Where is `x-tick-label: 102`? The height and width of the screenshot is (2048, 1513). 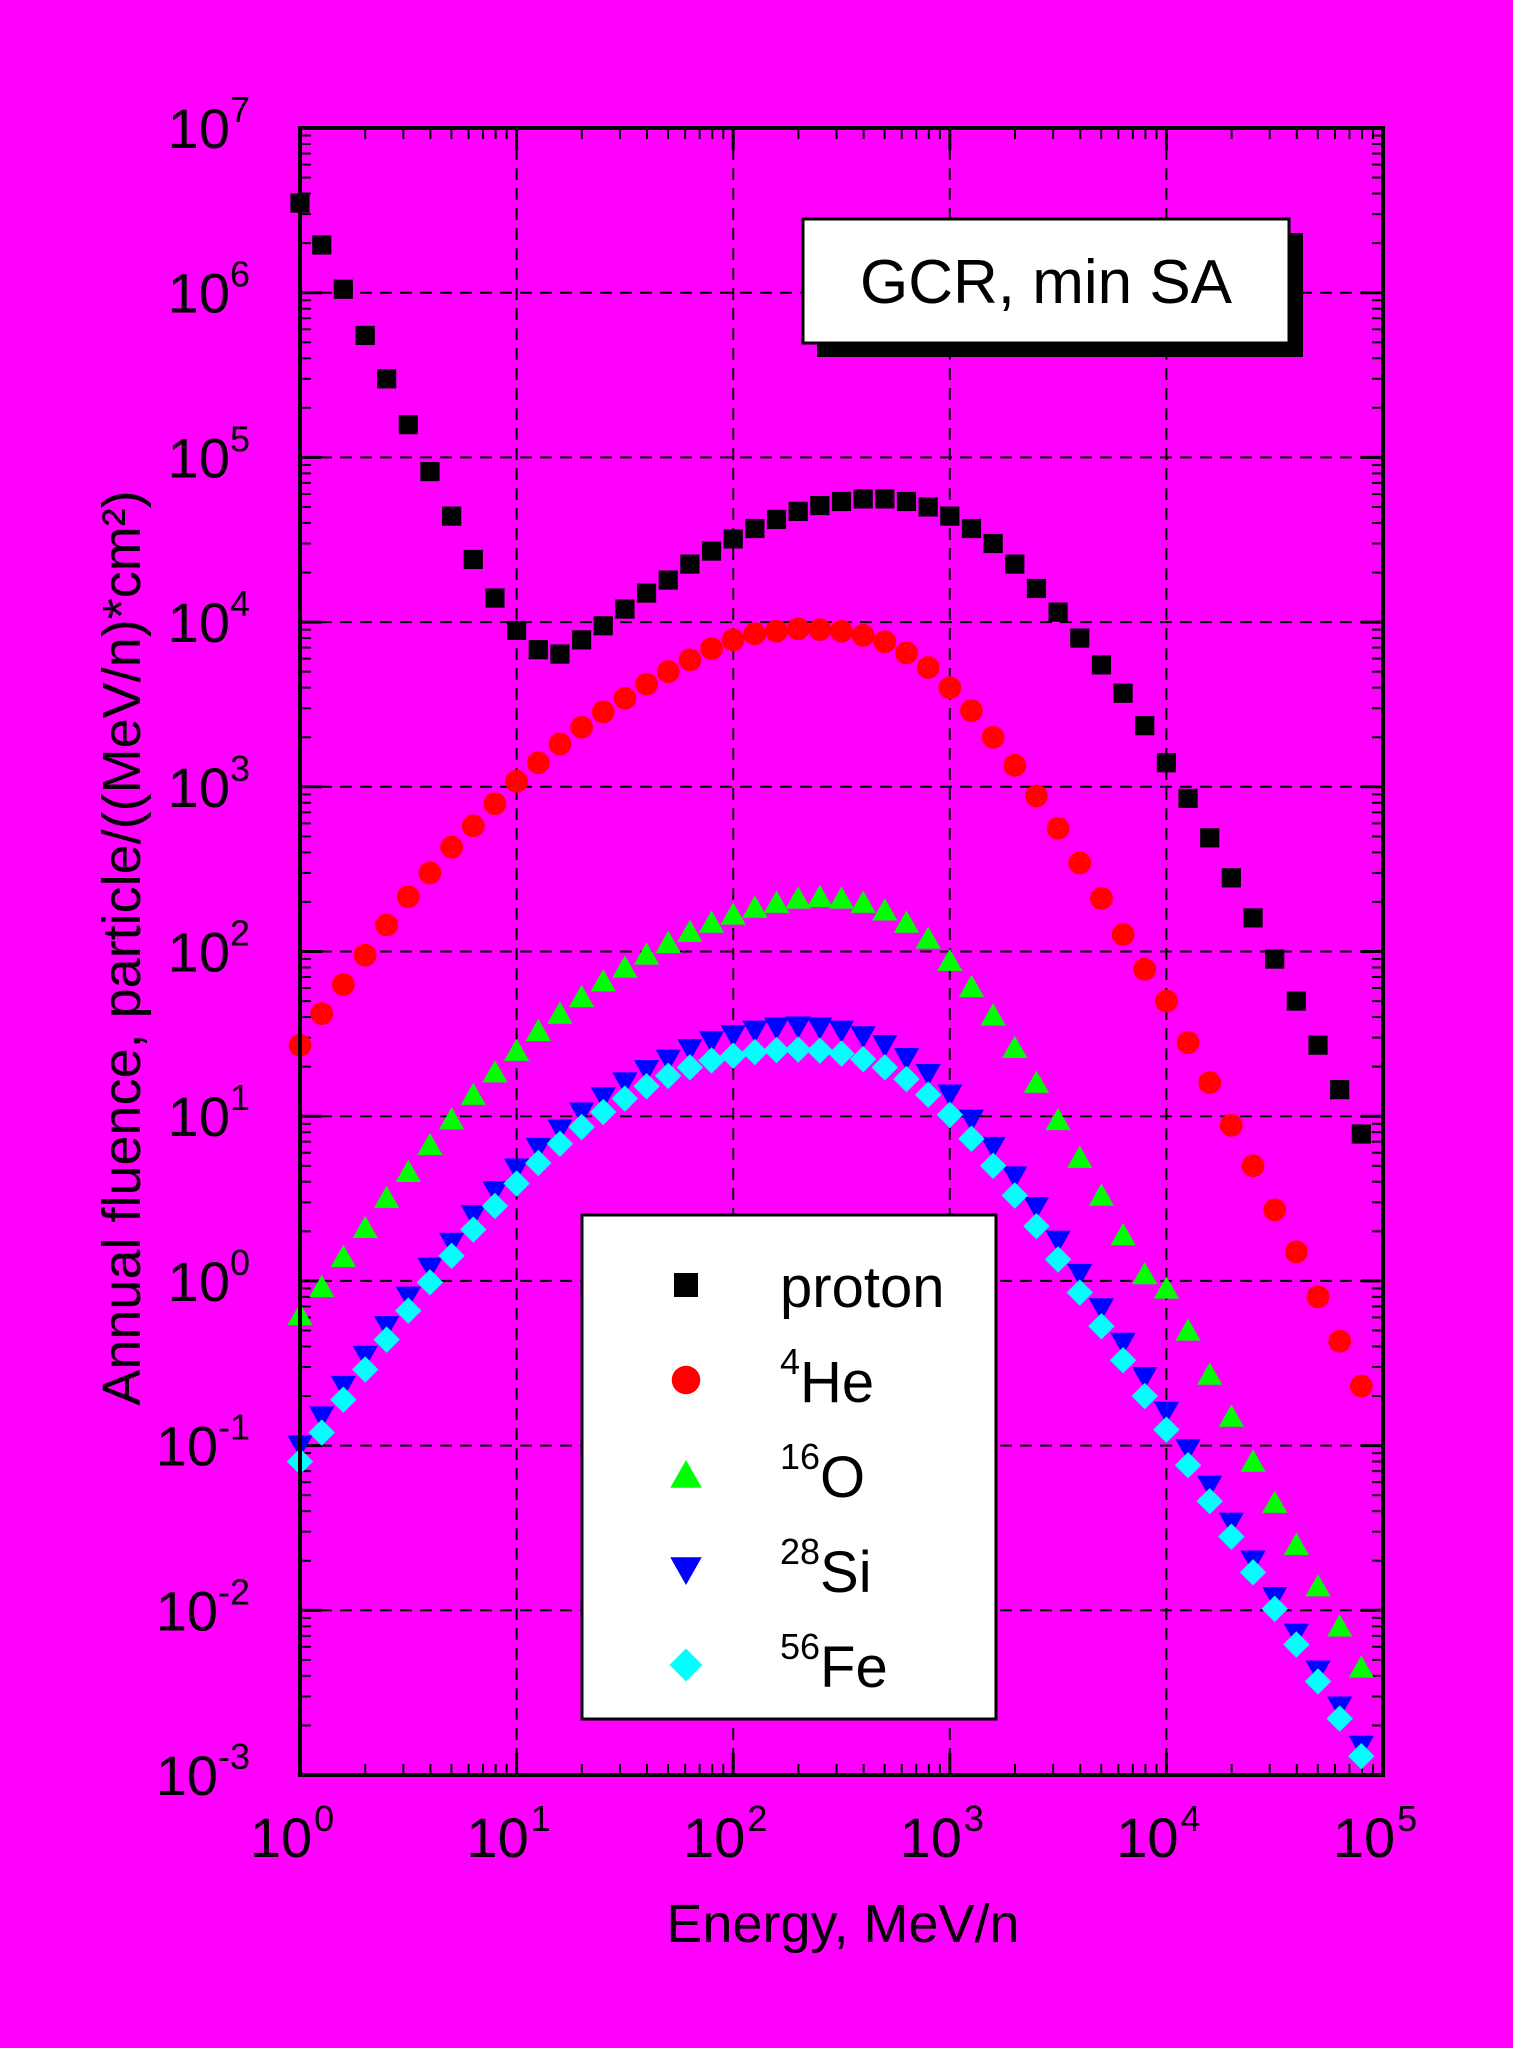
x-tick-label: 102 is located at coordinates (725, 1833).